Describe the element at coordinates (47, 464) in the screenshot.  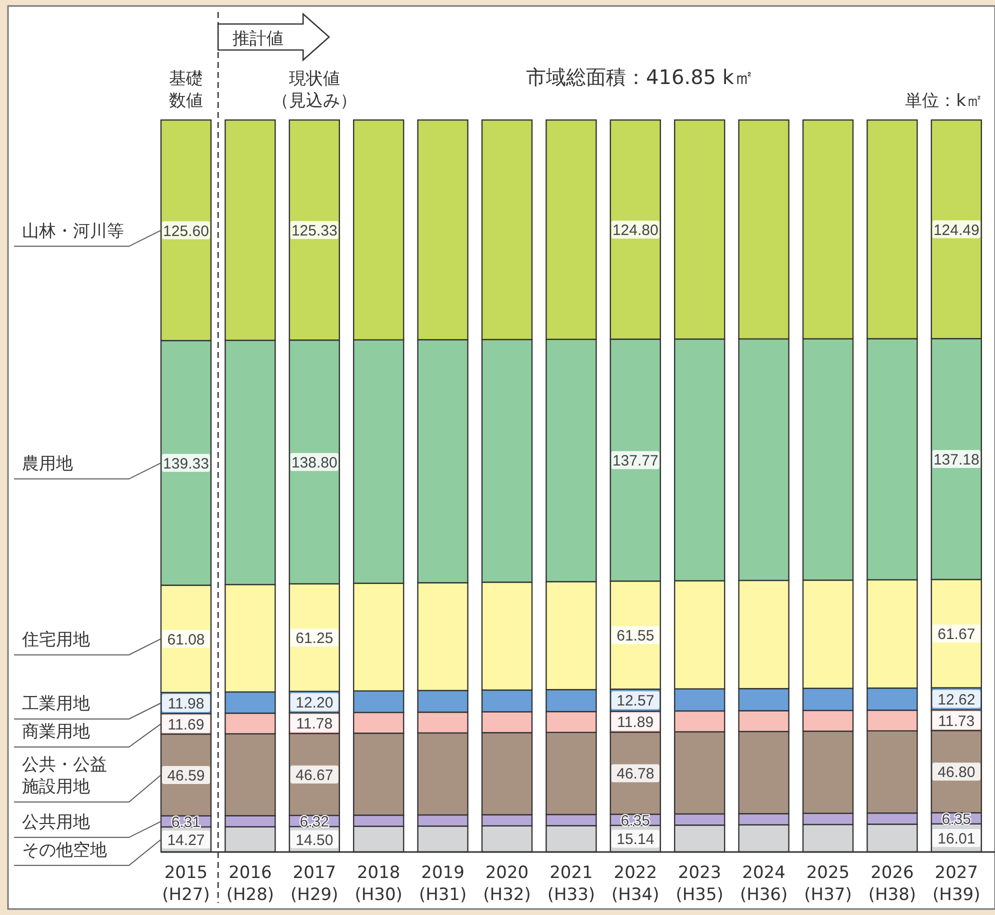
I see `text: 農用地` at that location.